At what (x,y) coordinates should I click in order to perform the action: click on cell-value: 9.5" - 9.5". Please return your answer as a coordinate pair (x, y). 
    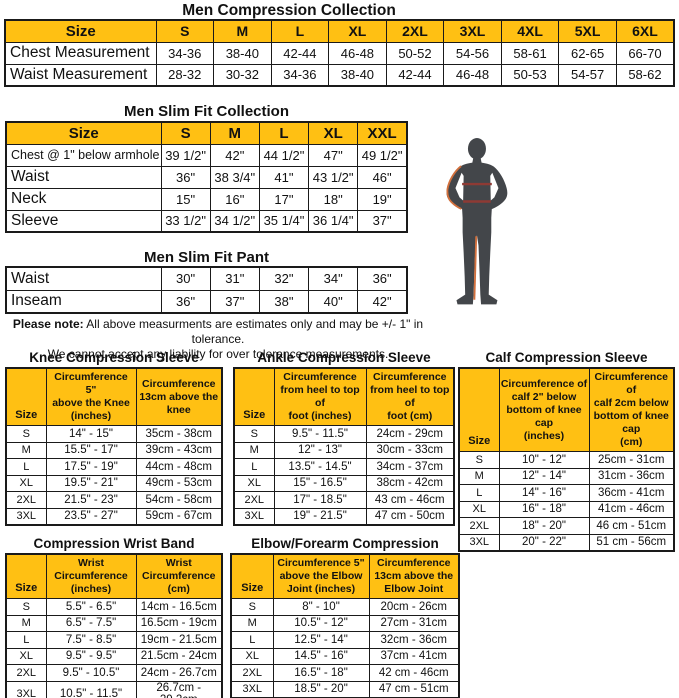
    Looking at the image, I should click on (91, 656).